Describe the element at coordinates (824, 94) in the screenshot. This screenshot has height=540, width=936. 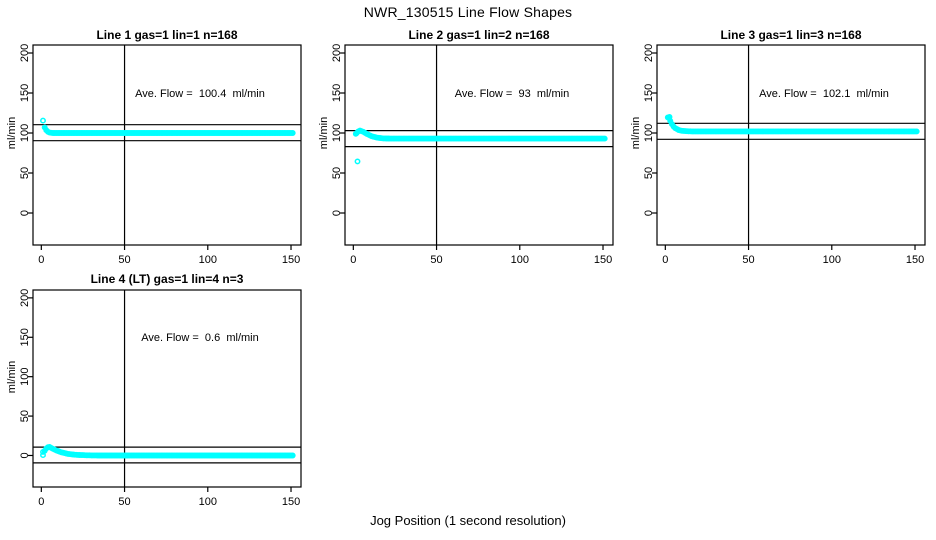
I see `ave-flow-annotation: Ave. Flow = 102.1 ml/min` at that location.